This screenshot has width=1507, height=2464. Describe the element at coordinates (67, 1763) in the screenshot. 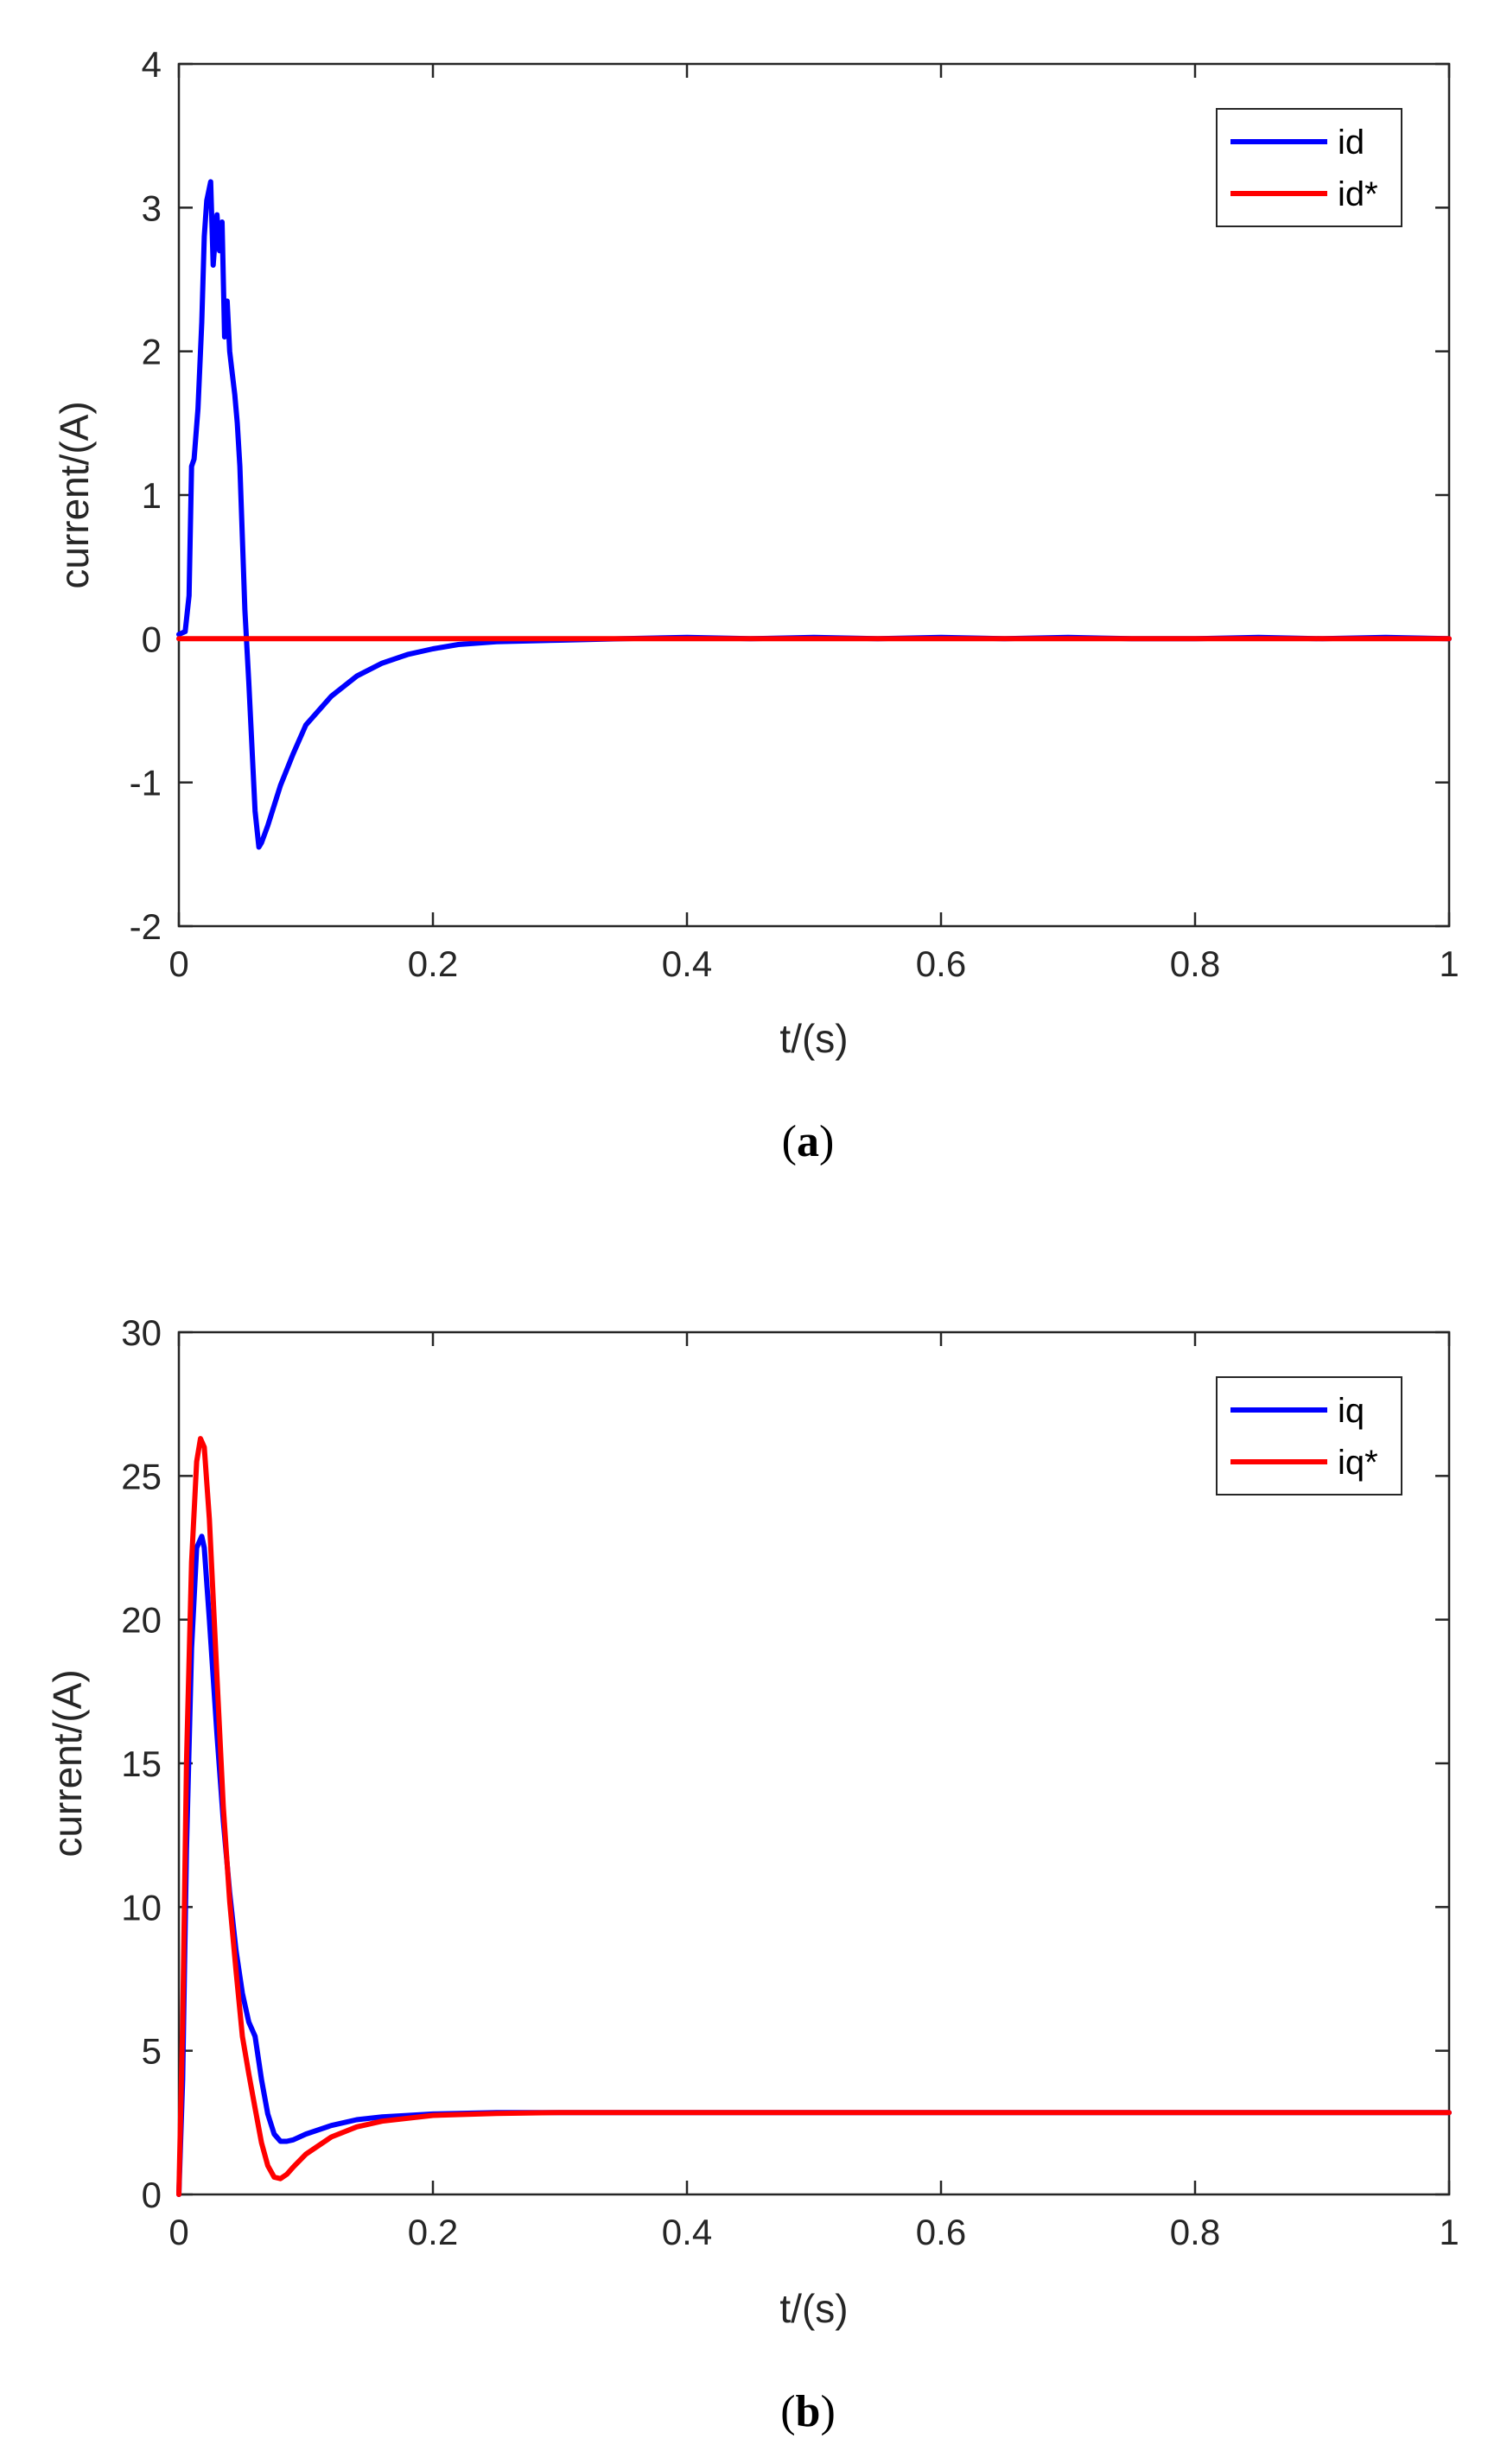

I see `y-axis-label-b: current/(A)` at that location.